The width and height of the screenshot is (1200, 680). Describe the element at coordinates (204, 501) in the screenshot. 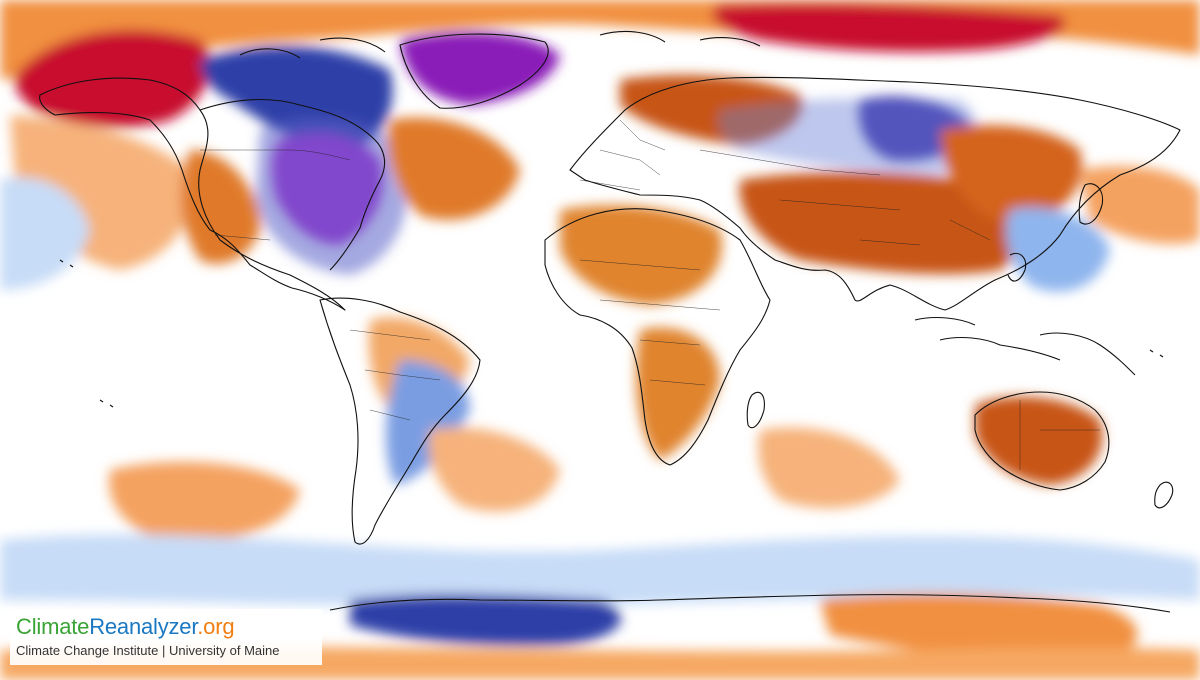

I see `south-pacific-warm` at that location.